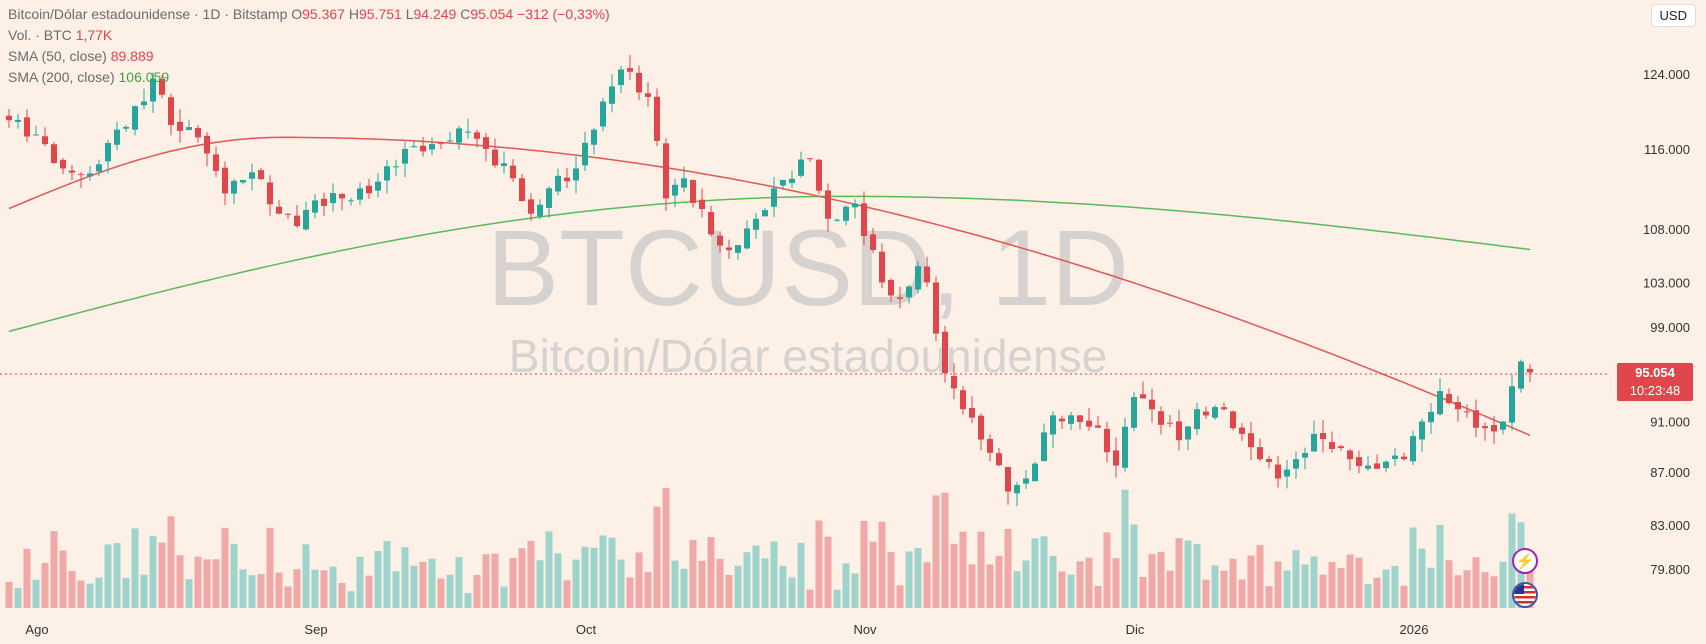 The image size is (1706, 644). I want to click on price-tick-label: 79.800, so click(1670, 569).